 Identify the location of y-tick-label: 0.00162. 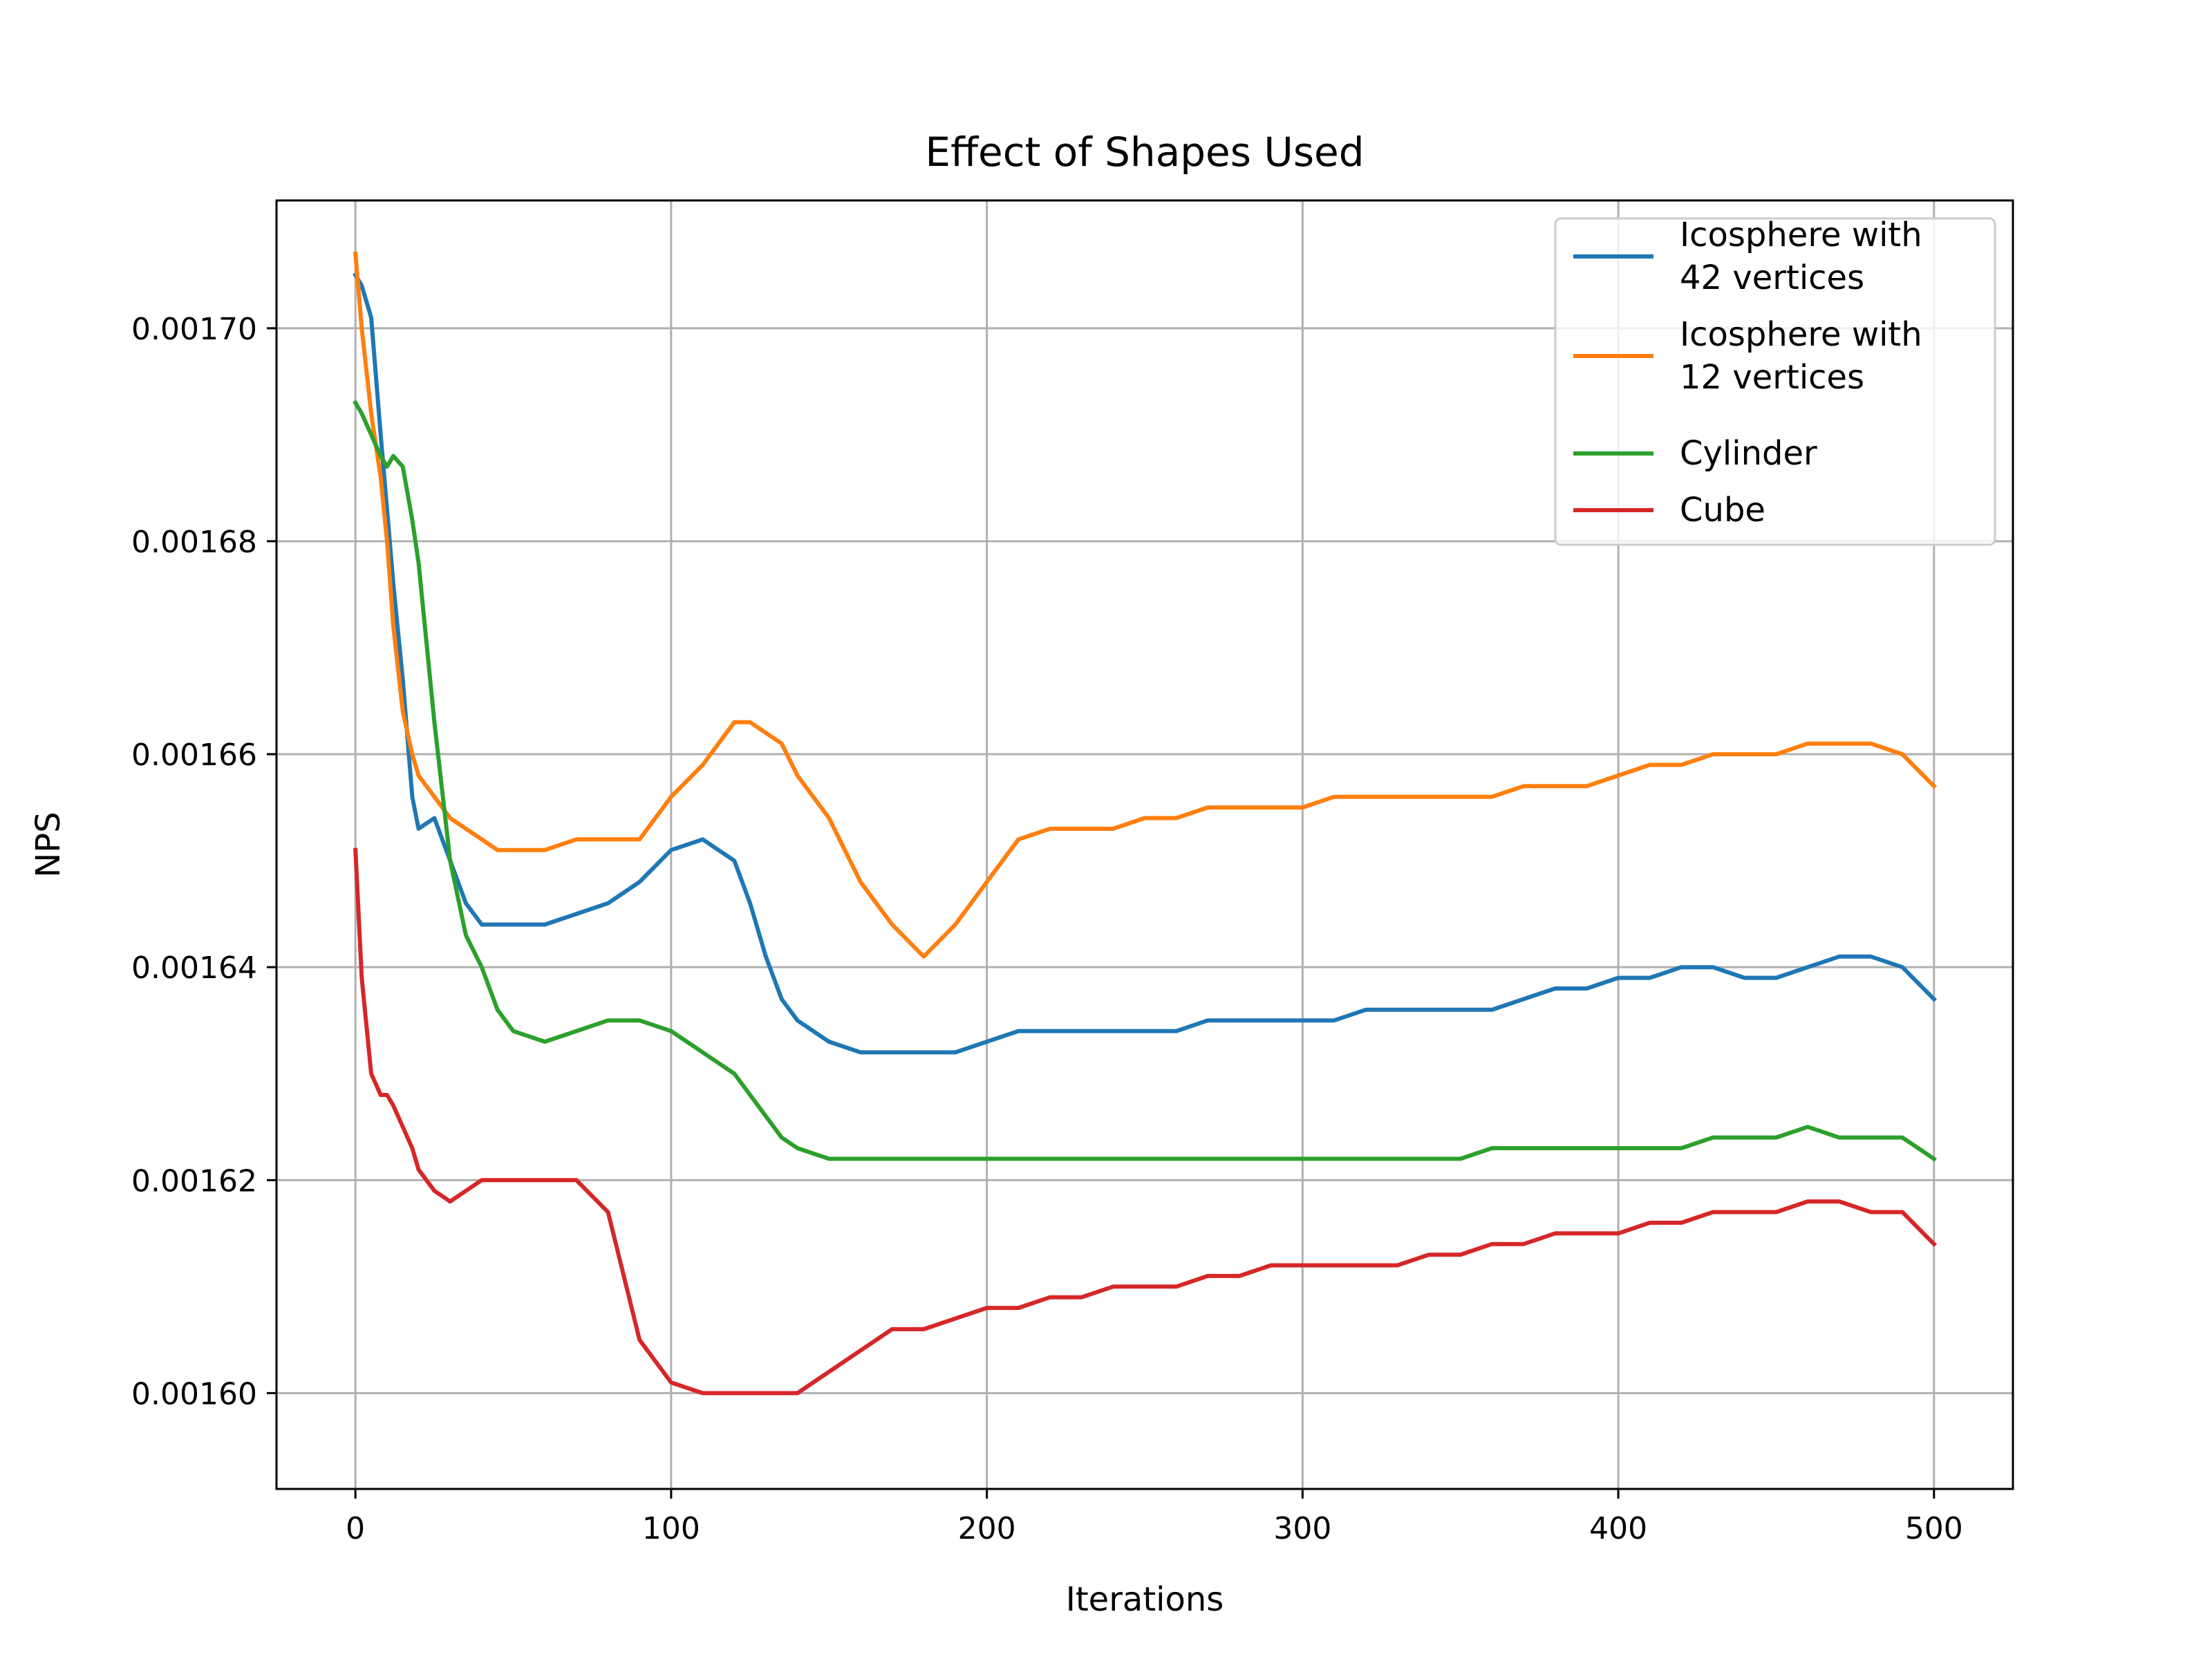
(194, 1181).